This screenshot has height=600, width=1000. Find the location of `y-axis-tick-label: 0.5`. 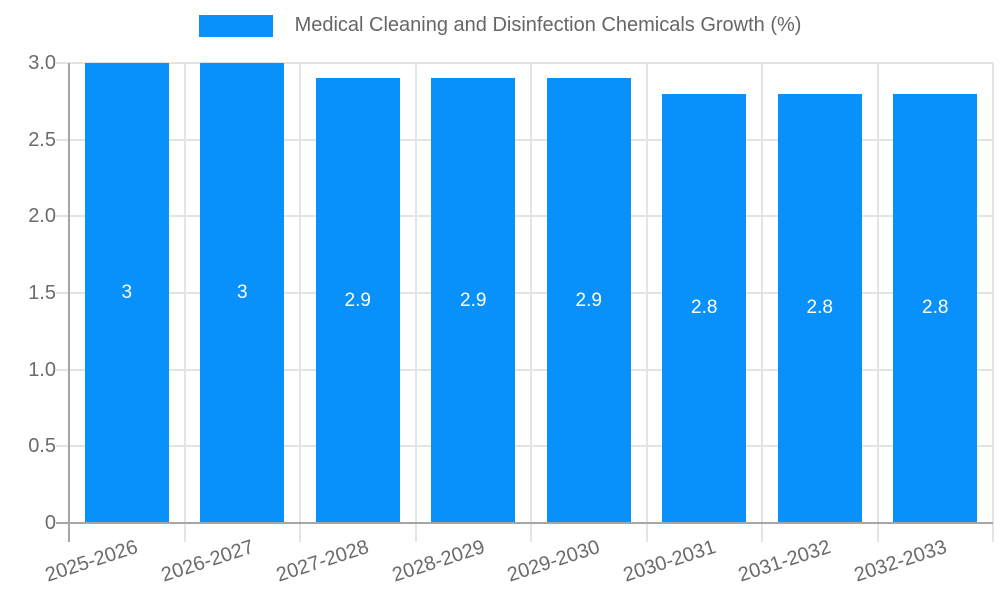

y-axis-tick-label: 0.5 is located at coordinates (42, 446).